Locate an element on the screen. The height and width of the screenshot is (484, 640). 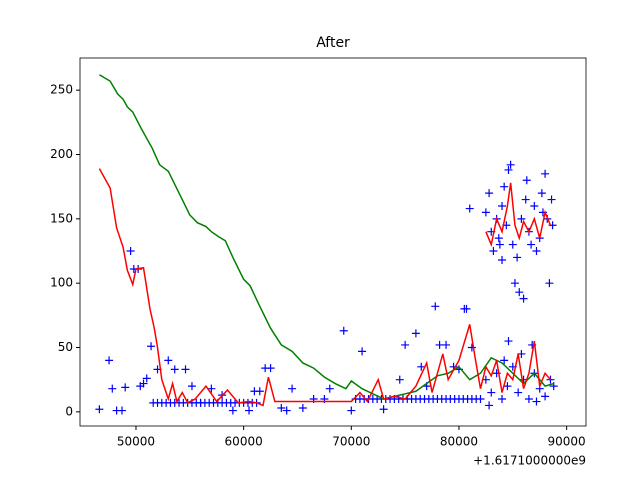
y-tick-label: 250 is located at coordinates (61, 90).